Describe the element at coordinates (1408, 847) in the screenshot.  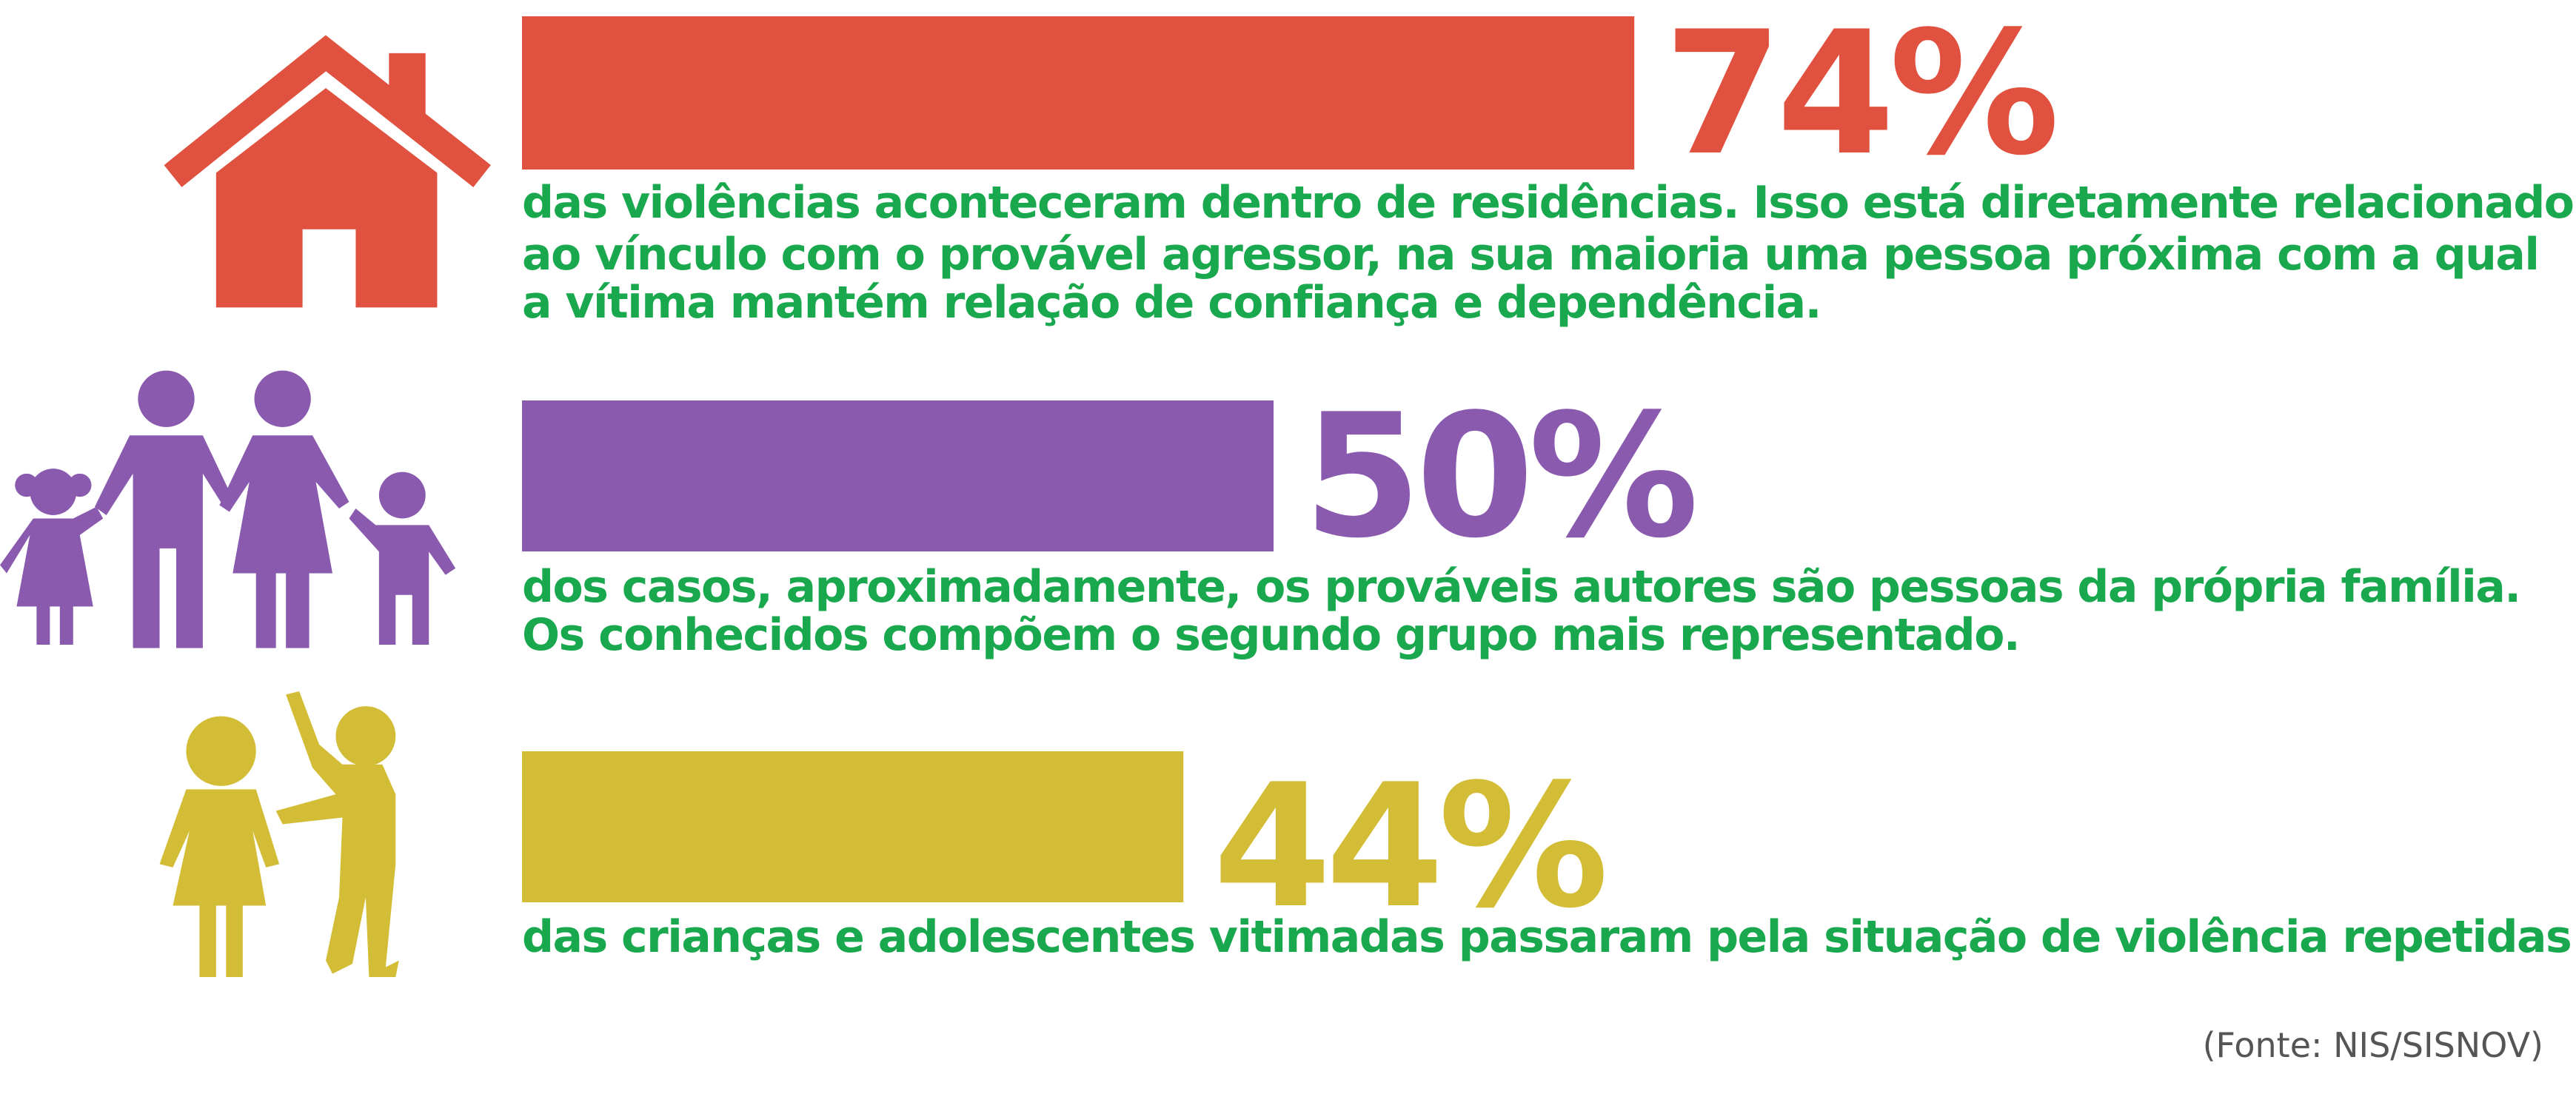
I see `value-label: 44%` at that location.